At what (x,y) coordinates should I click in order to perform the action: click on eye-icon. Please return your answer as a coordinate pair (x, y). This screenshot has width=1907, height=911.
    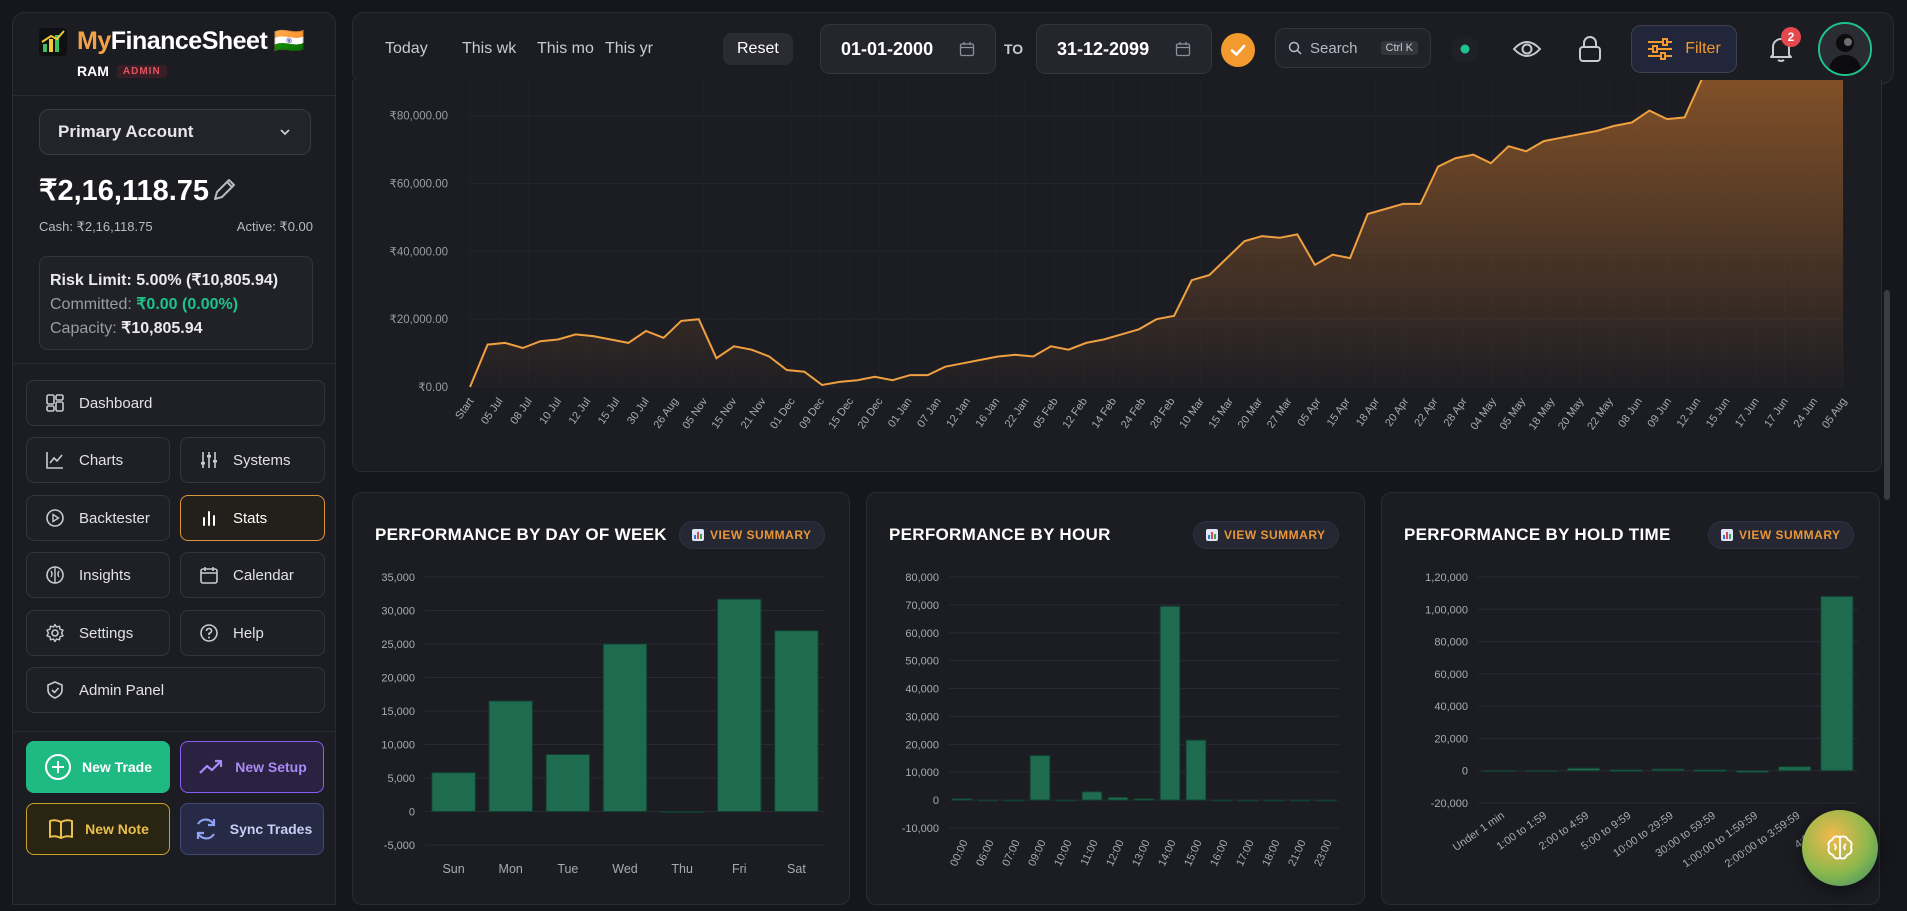
    Looking at the image, I should click on (1527, 49).